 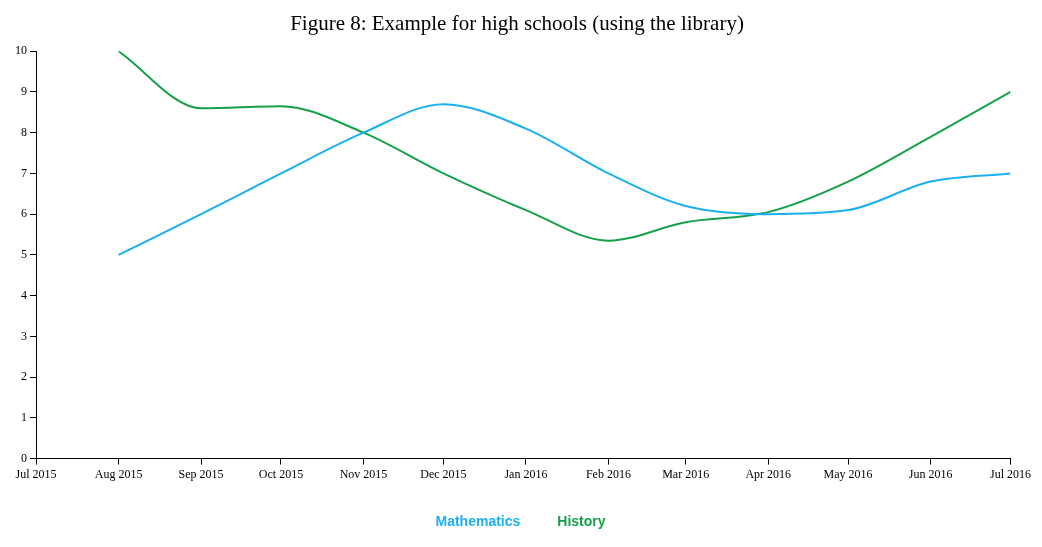 I want to click on text: History, so click(x=581, y=520).